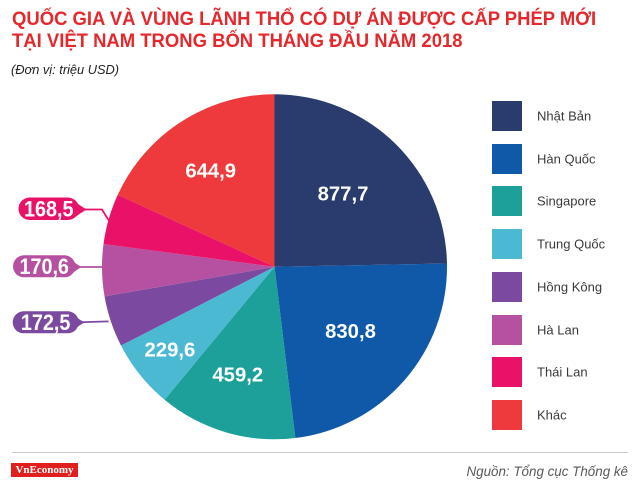 The width and height of the screenshot is (640, 484). What do you see at coordinates (49, 210) in the screenshot?
I see `svg-text: 168,5` at bounding box center [49, 210].